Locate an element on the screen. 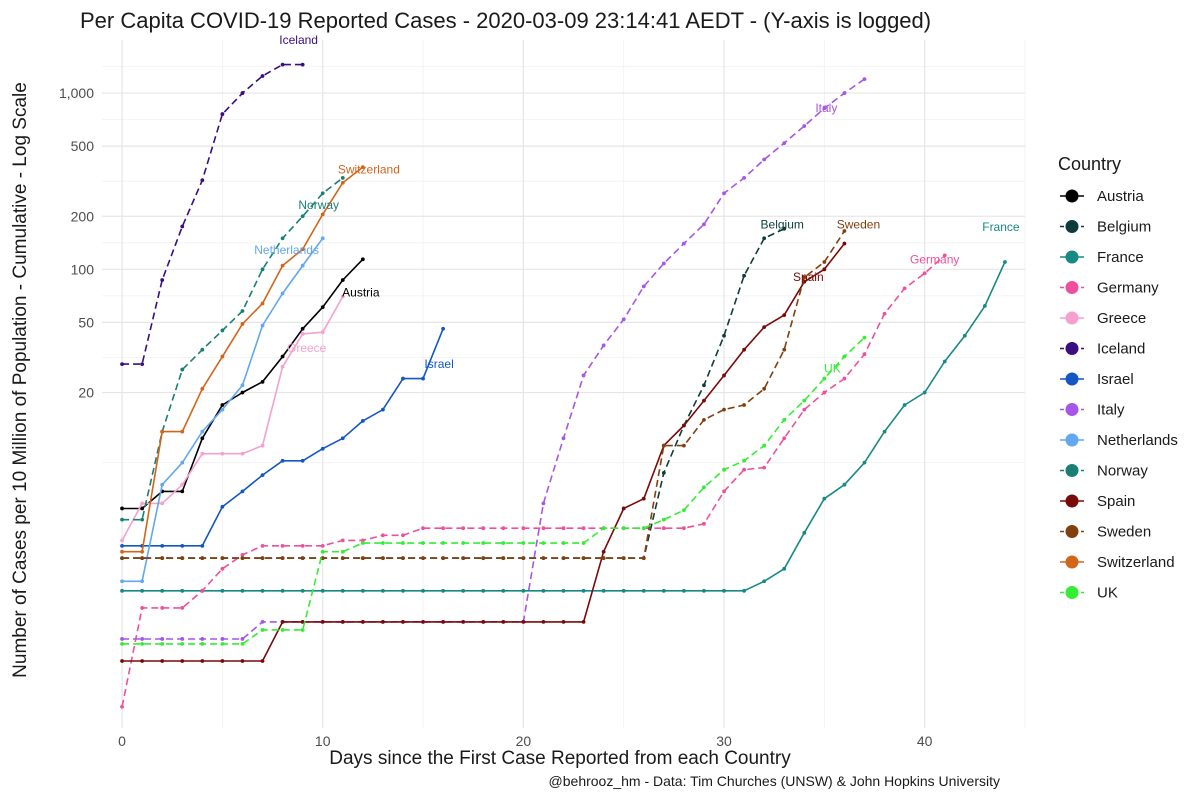 This screenshot has width=1200, height=800. series-label: Greece is located at coordinates (307, 348).